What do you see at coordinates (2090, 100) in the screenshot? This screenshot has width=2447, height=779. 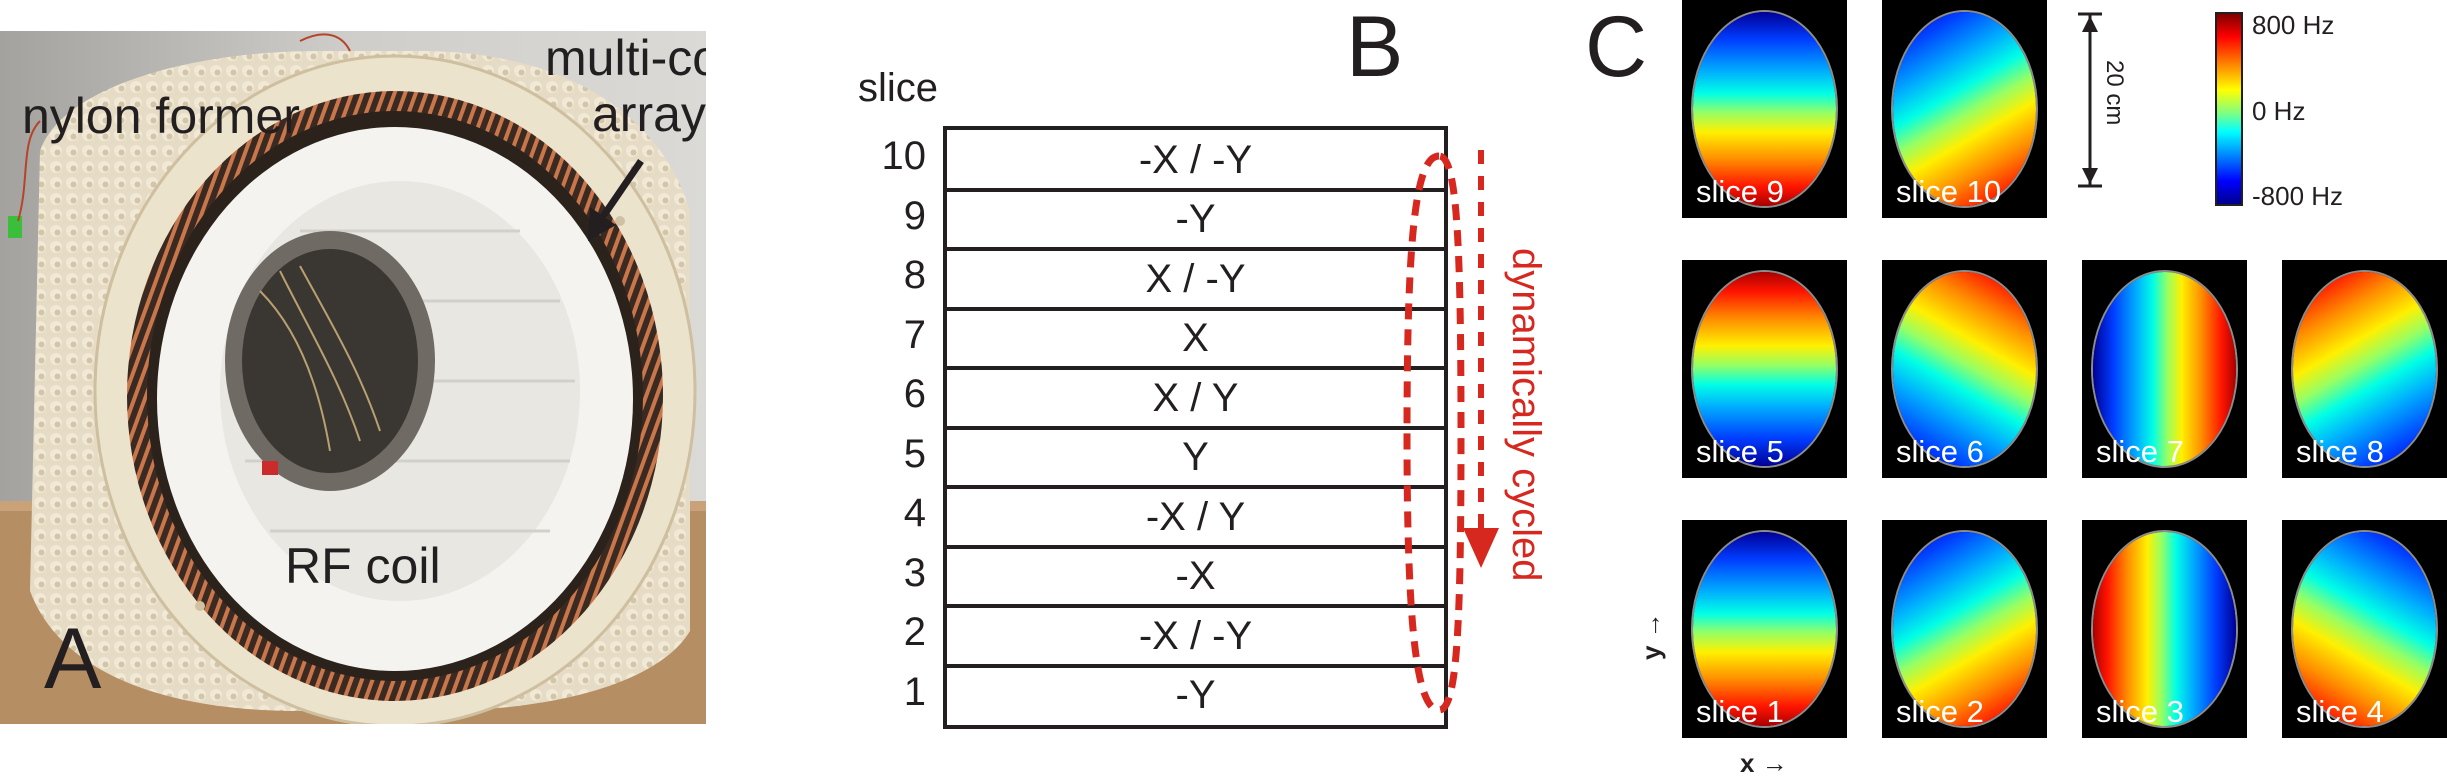 I see `scale-bar` at bounding box center [2090, 100].